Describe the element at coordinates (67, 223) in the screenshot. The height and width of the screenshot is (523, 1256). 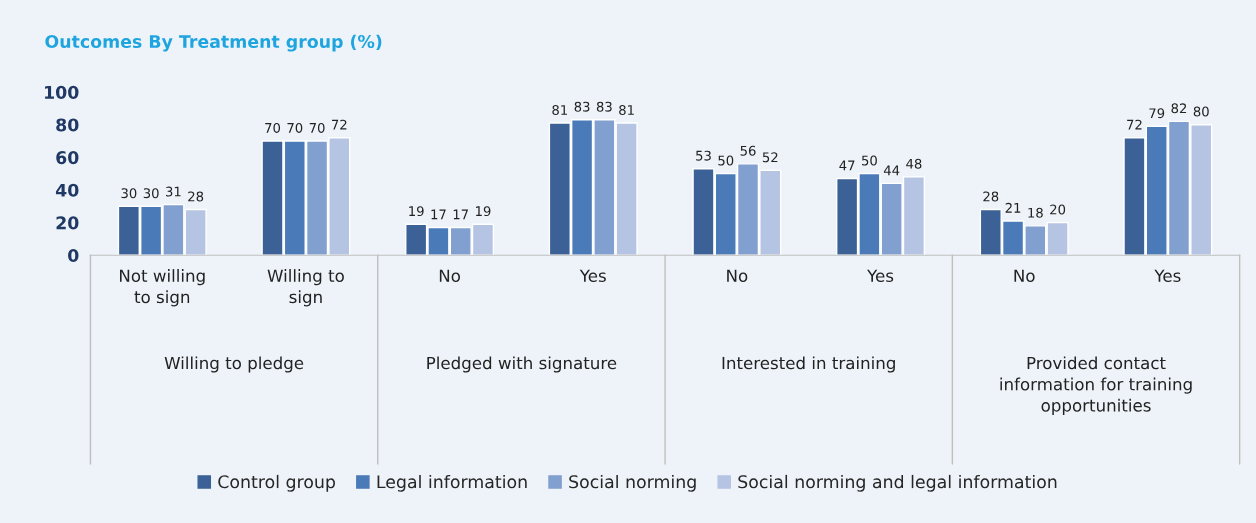
I see `y-tick-label: 20` at that location.